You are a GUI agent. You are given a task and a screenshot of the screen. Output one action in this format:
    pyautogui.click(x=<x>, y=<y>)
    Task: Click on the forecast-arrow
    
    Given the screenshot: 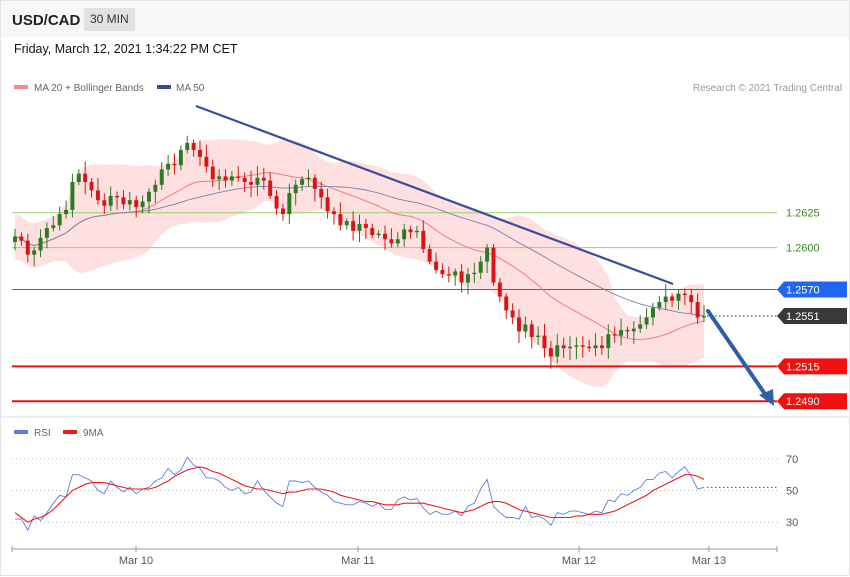 What is the action you would take?
    pyautogui.click(x=740, y=357)
    